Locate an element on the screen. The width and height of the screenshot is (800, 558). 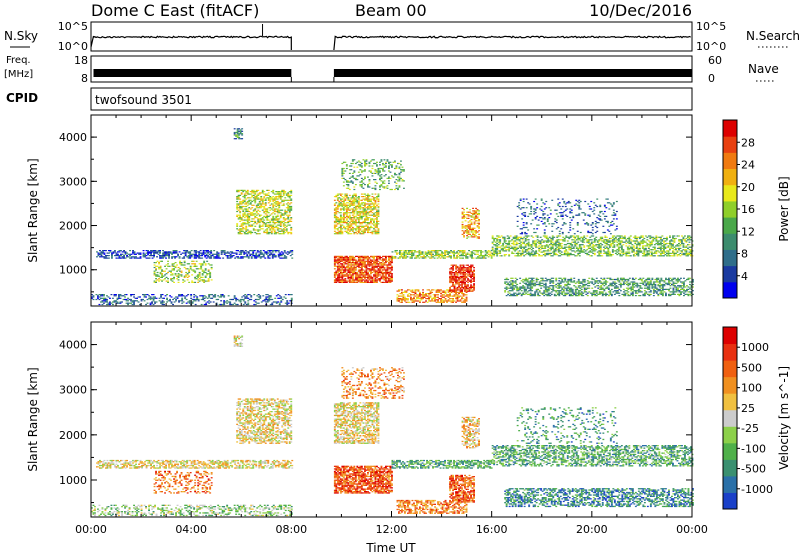
power-echo-region is located at coordinates (363, 269).